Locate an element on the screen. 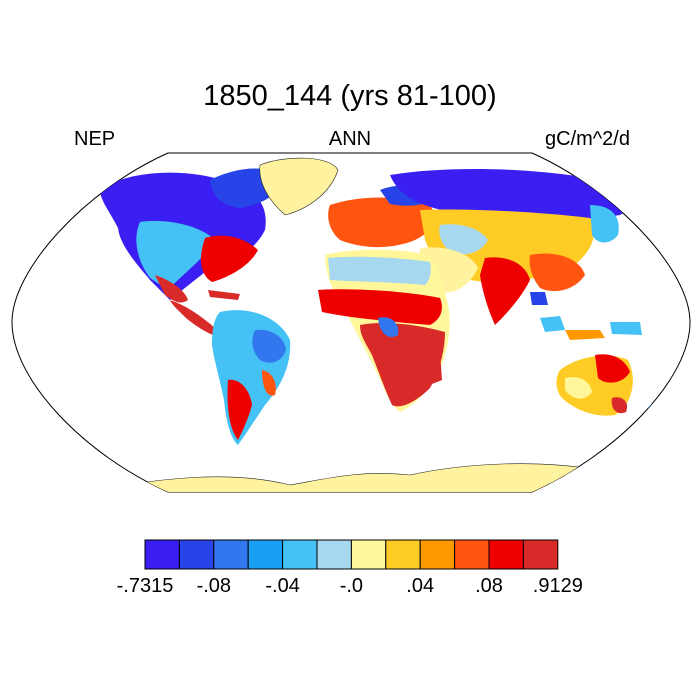 The width and height of the screenshot is (700, 700). greenland is located at coordinates (299, 186).